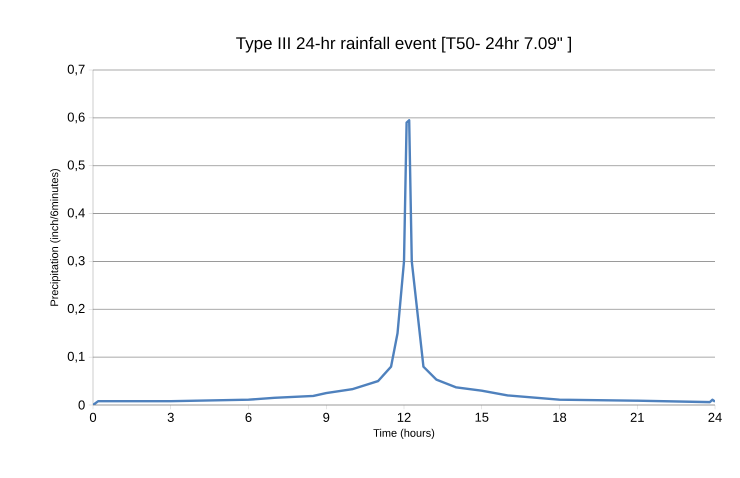 This screenshot has width=740, height=478. I want to click on y-tick-label: 0,2, so click(76, 309).